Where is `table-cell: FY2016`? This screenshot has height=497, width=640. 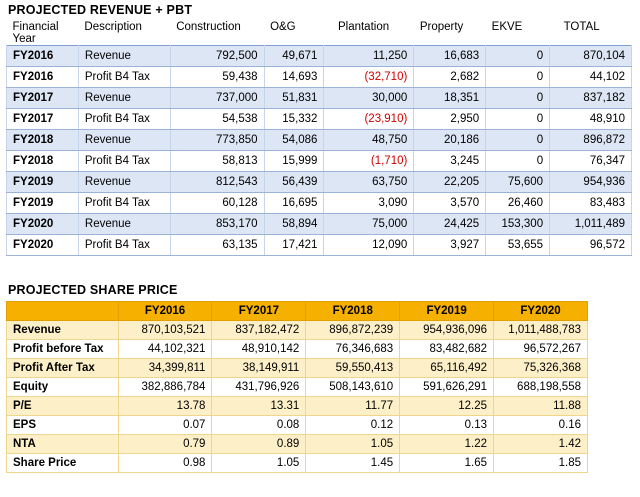
table-cell: FY2016 is located at coordinates (42, 56).